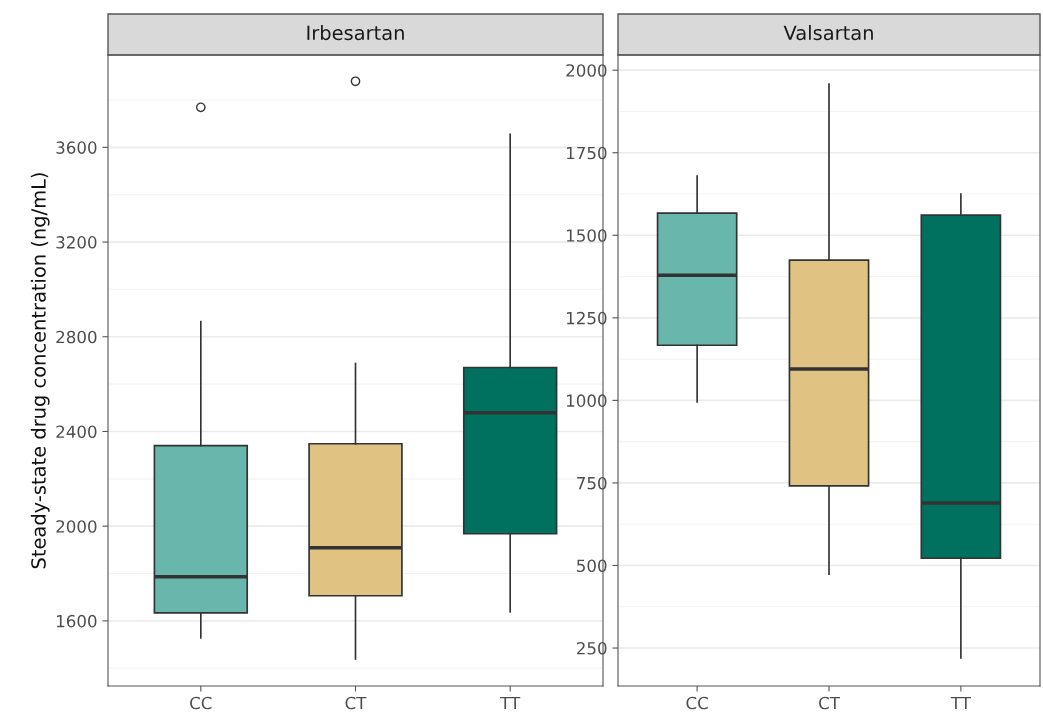 This screenshot has height=717, width=1043. Describe the element at coordinates (592, 566) in the screenshot. I see `y-tick-label: 500` at that location.